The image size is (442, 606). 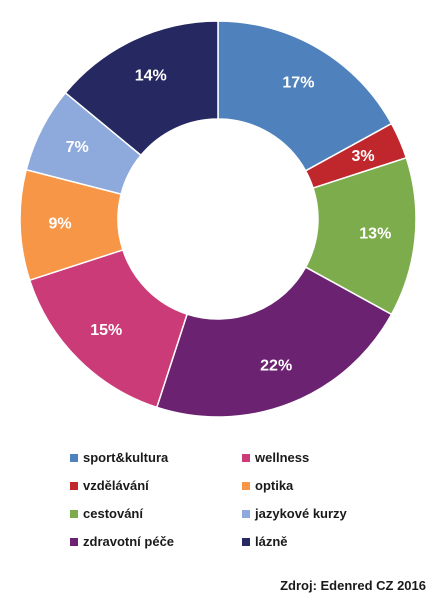 What do you see at coordinates (106, 330) in the screenshot?
I see `slice-label-4: 15%` at bounding box center [106, 330].